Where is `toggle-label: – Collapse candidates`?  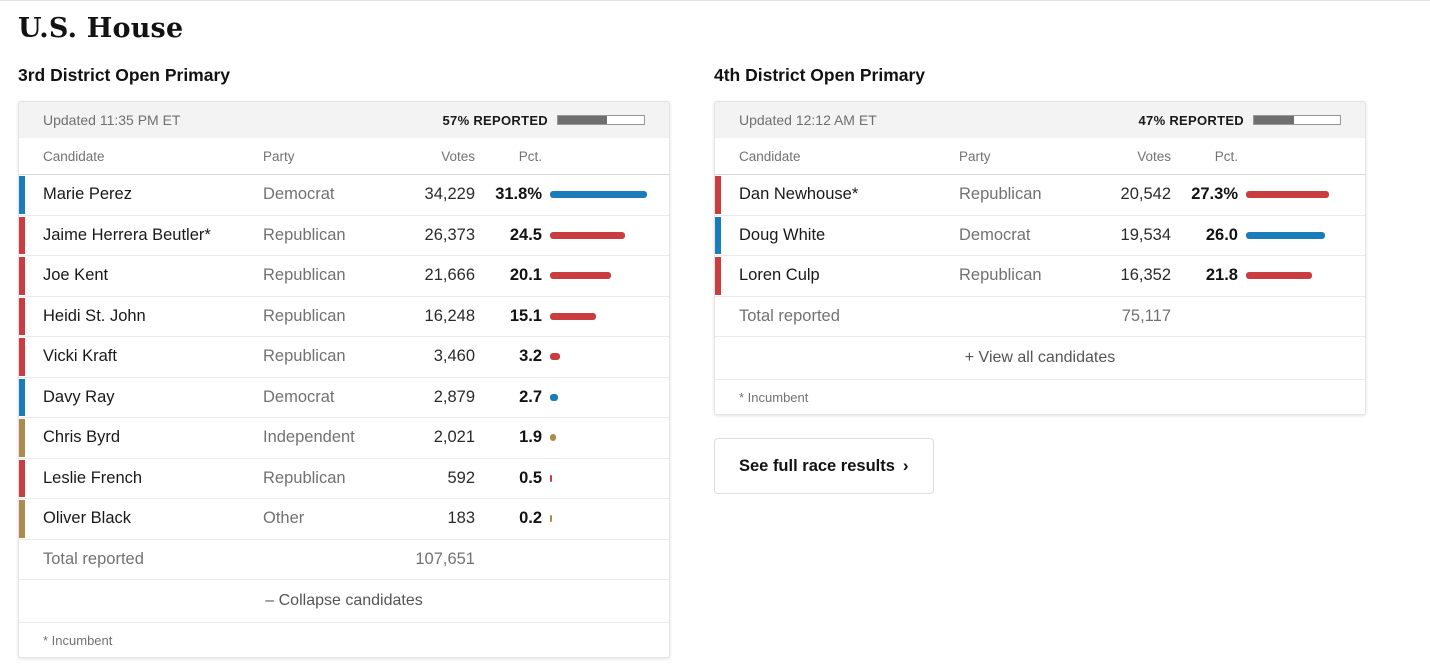 toggle-label: – Collapse candidates is located at coordinates (344, 600).